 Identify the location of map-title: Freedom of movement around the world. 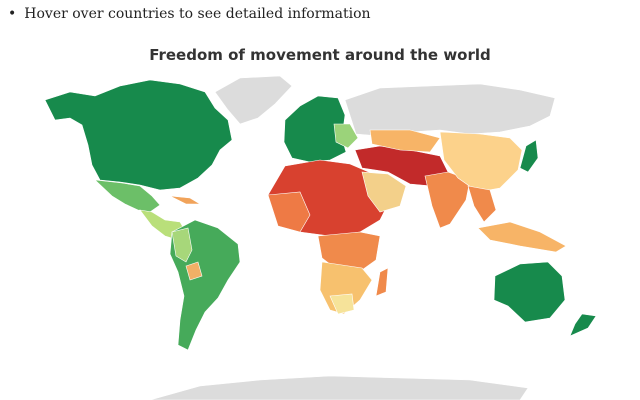
(320, 55).